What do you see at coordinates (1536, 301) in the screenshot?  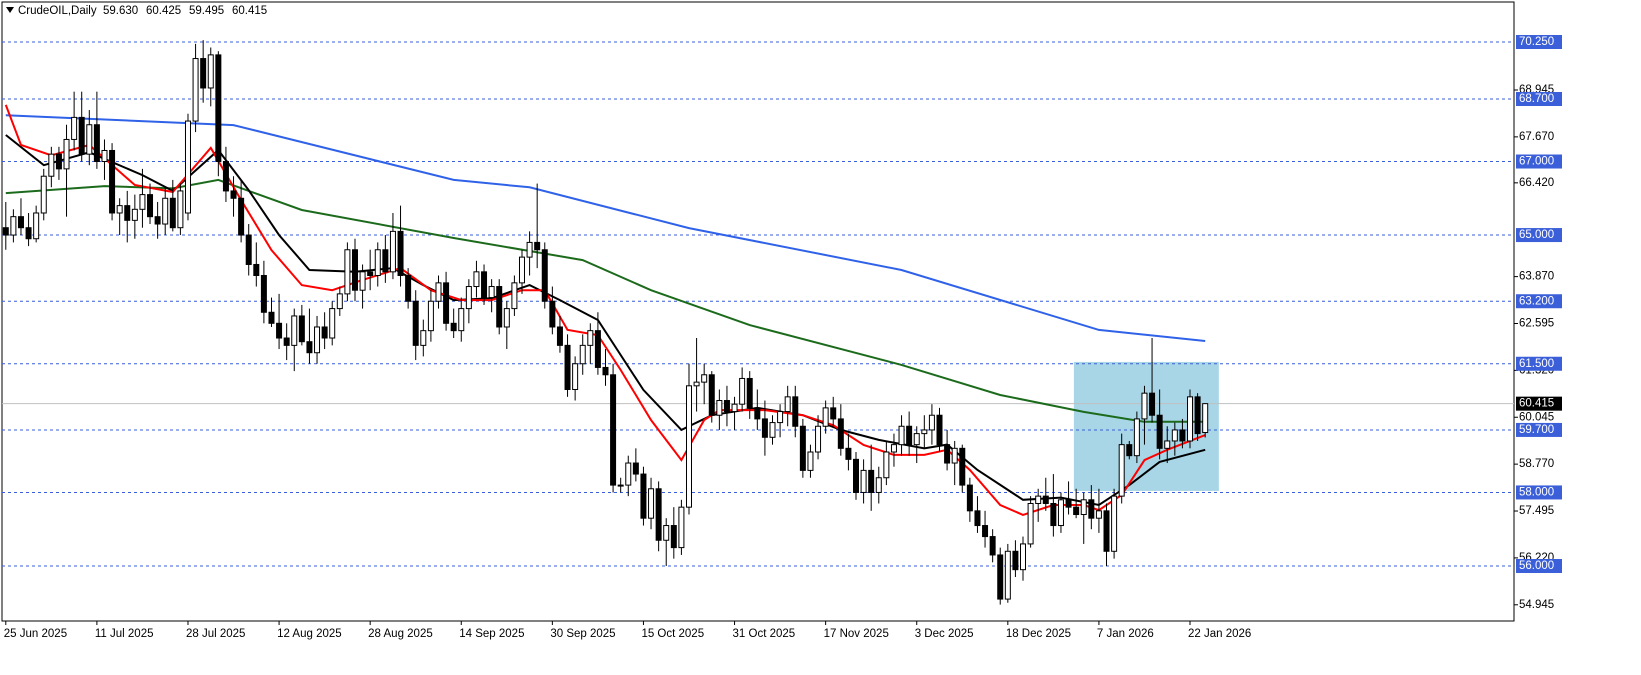 I see `level-label: 63.200` at bounding box center [1536, 301].